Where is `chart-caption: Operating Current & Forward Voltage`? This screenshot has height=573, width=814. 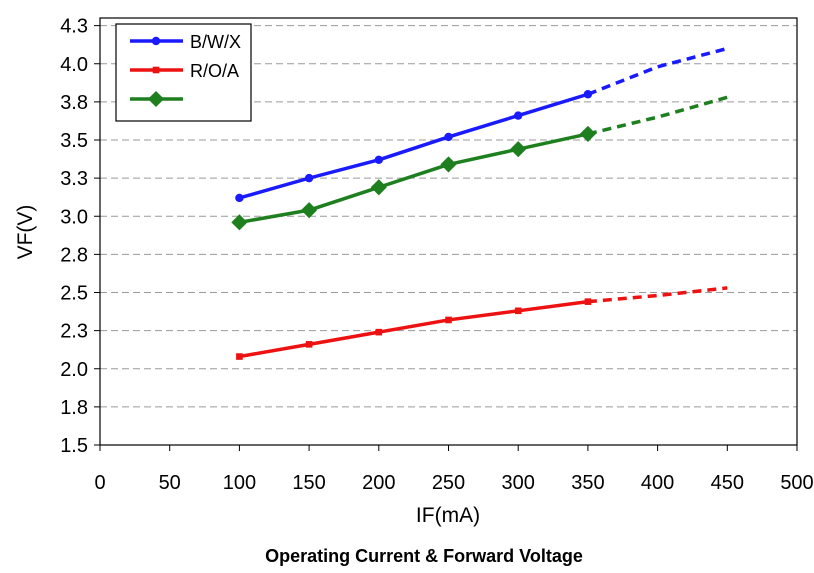
chart-caption: Operating Current & Forward Voltage is located at coordinates (424, 556).